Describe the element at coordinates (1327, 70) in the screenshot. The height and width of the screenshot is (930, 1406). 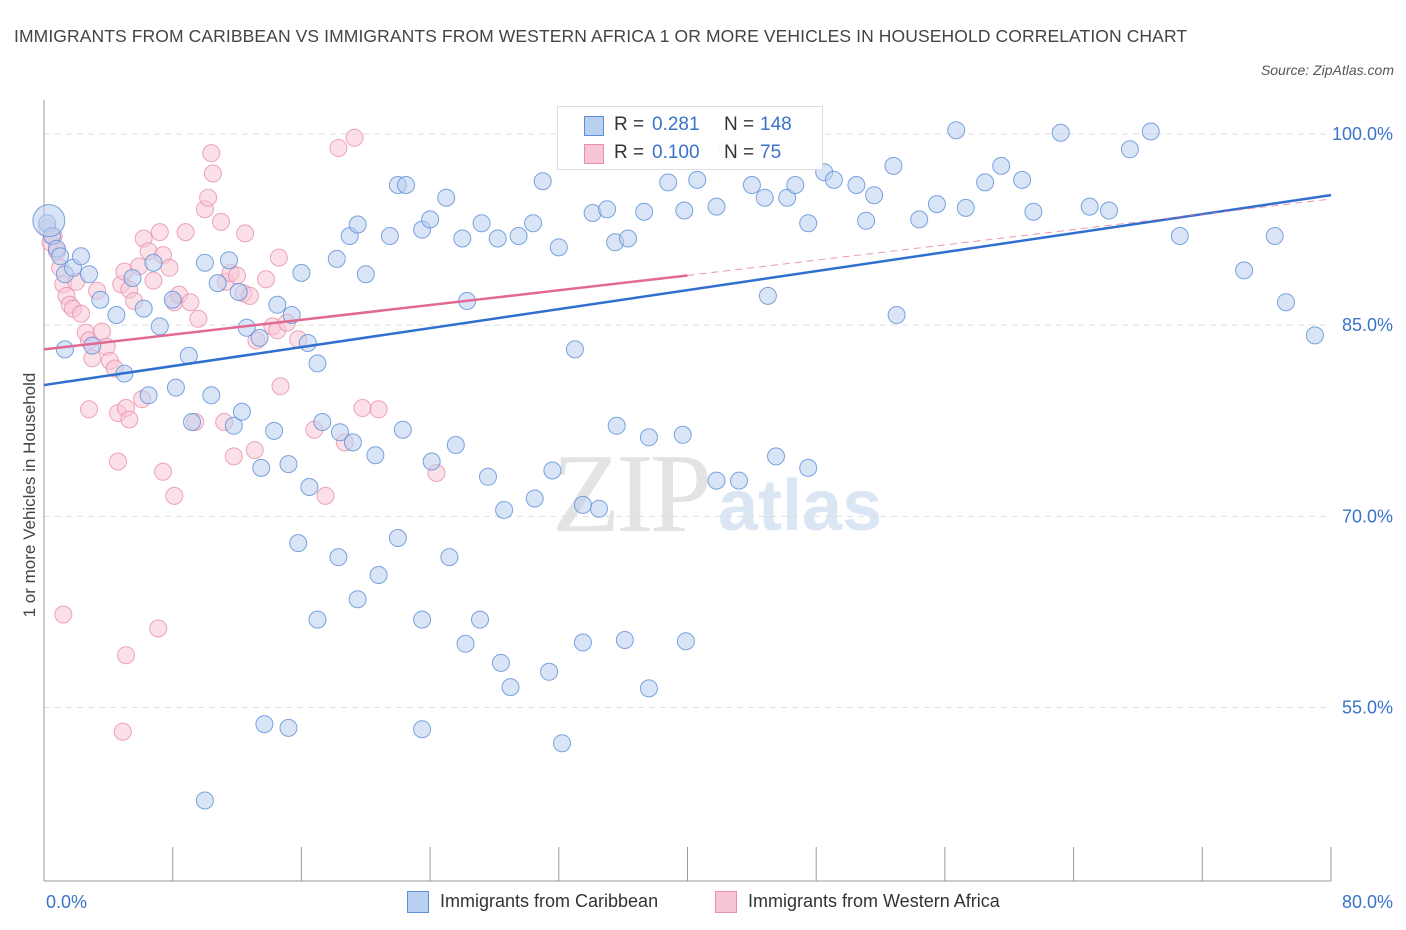
I see `source-label: Source: ZipAtlas.com` at that location.